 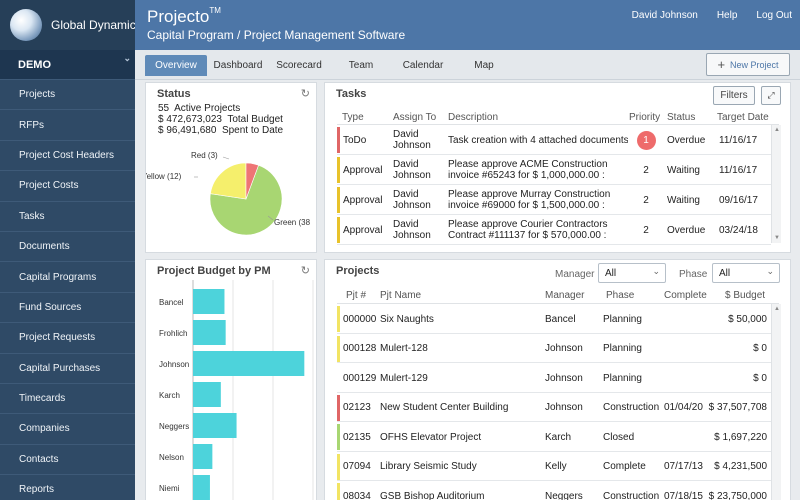 What do you see at coordinates (754, 64) in the screenshot?
I see `new-project-label: New Project` at bounding box center [754, 64].